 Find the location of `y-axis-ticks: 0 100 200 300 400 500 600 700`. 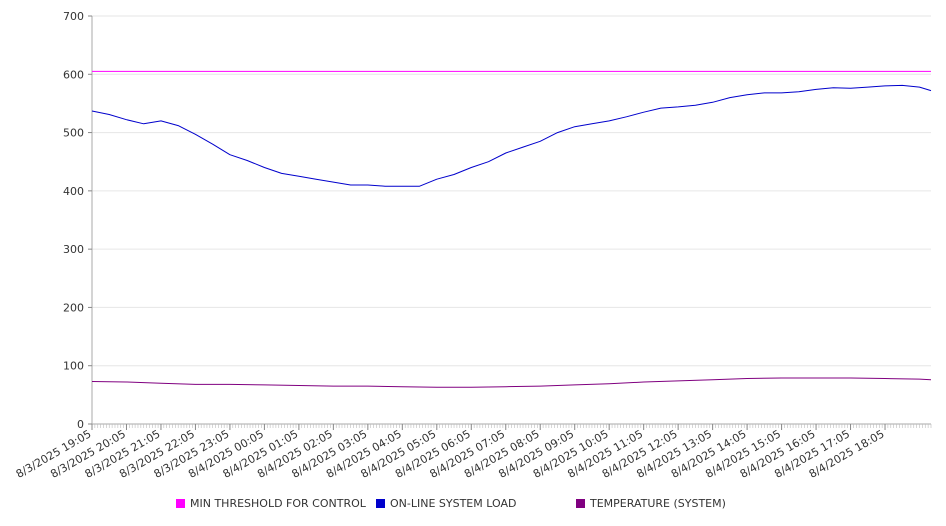

y-axis-ticks: 0 100 200 300 400 500 600 700 is located at coordinates (77, 220).